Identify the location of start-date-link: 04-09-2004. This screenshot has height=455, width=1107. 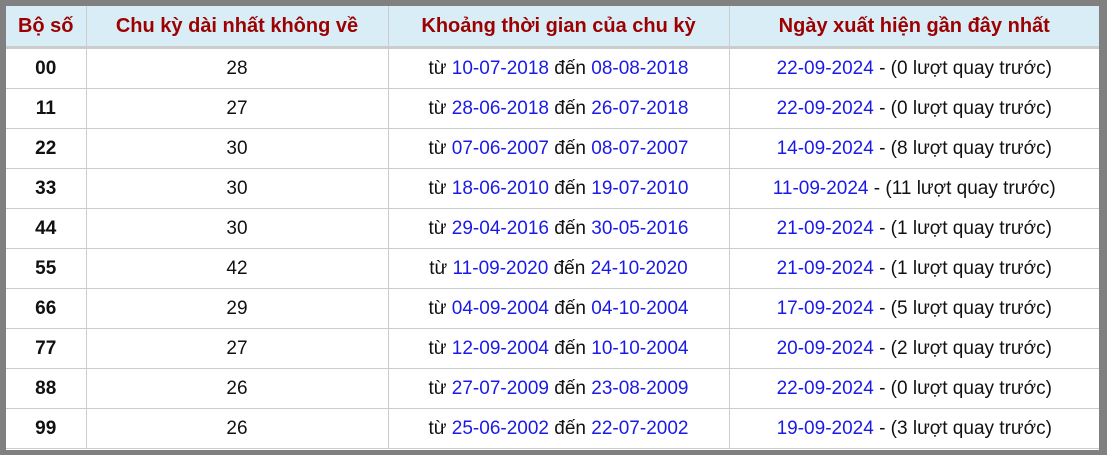
(500, 308).